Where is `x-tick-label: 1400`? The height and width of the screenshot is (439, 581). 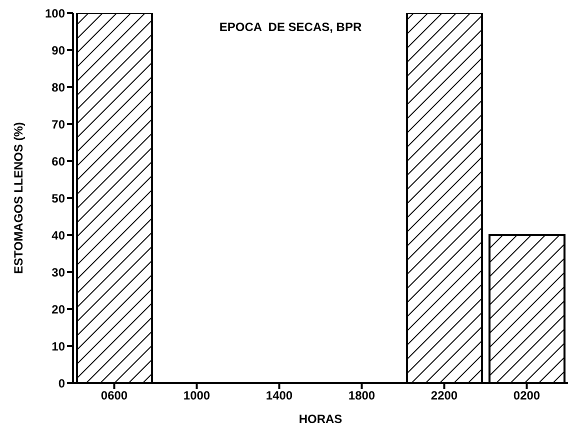
x-tick-label: 1400 is located at coordinates (279, 395).